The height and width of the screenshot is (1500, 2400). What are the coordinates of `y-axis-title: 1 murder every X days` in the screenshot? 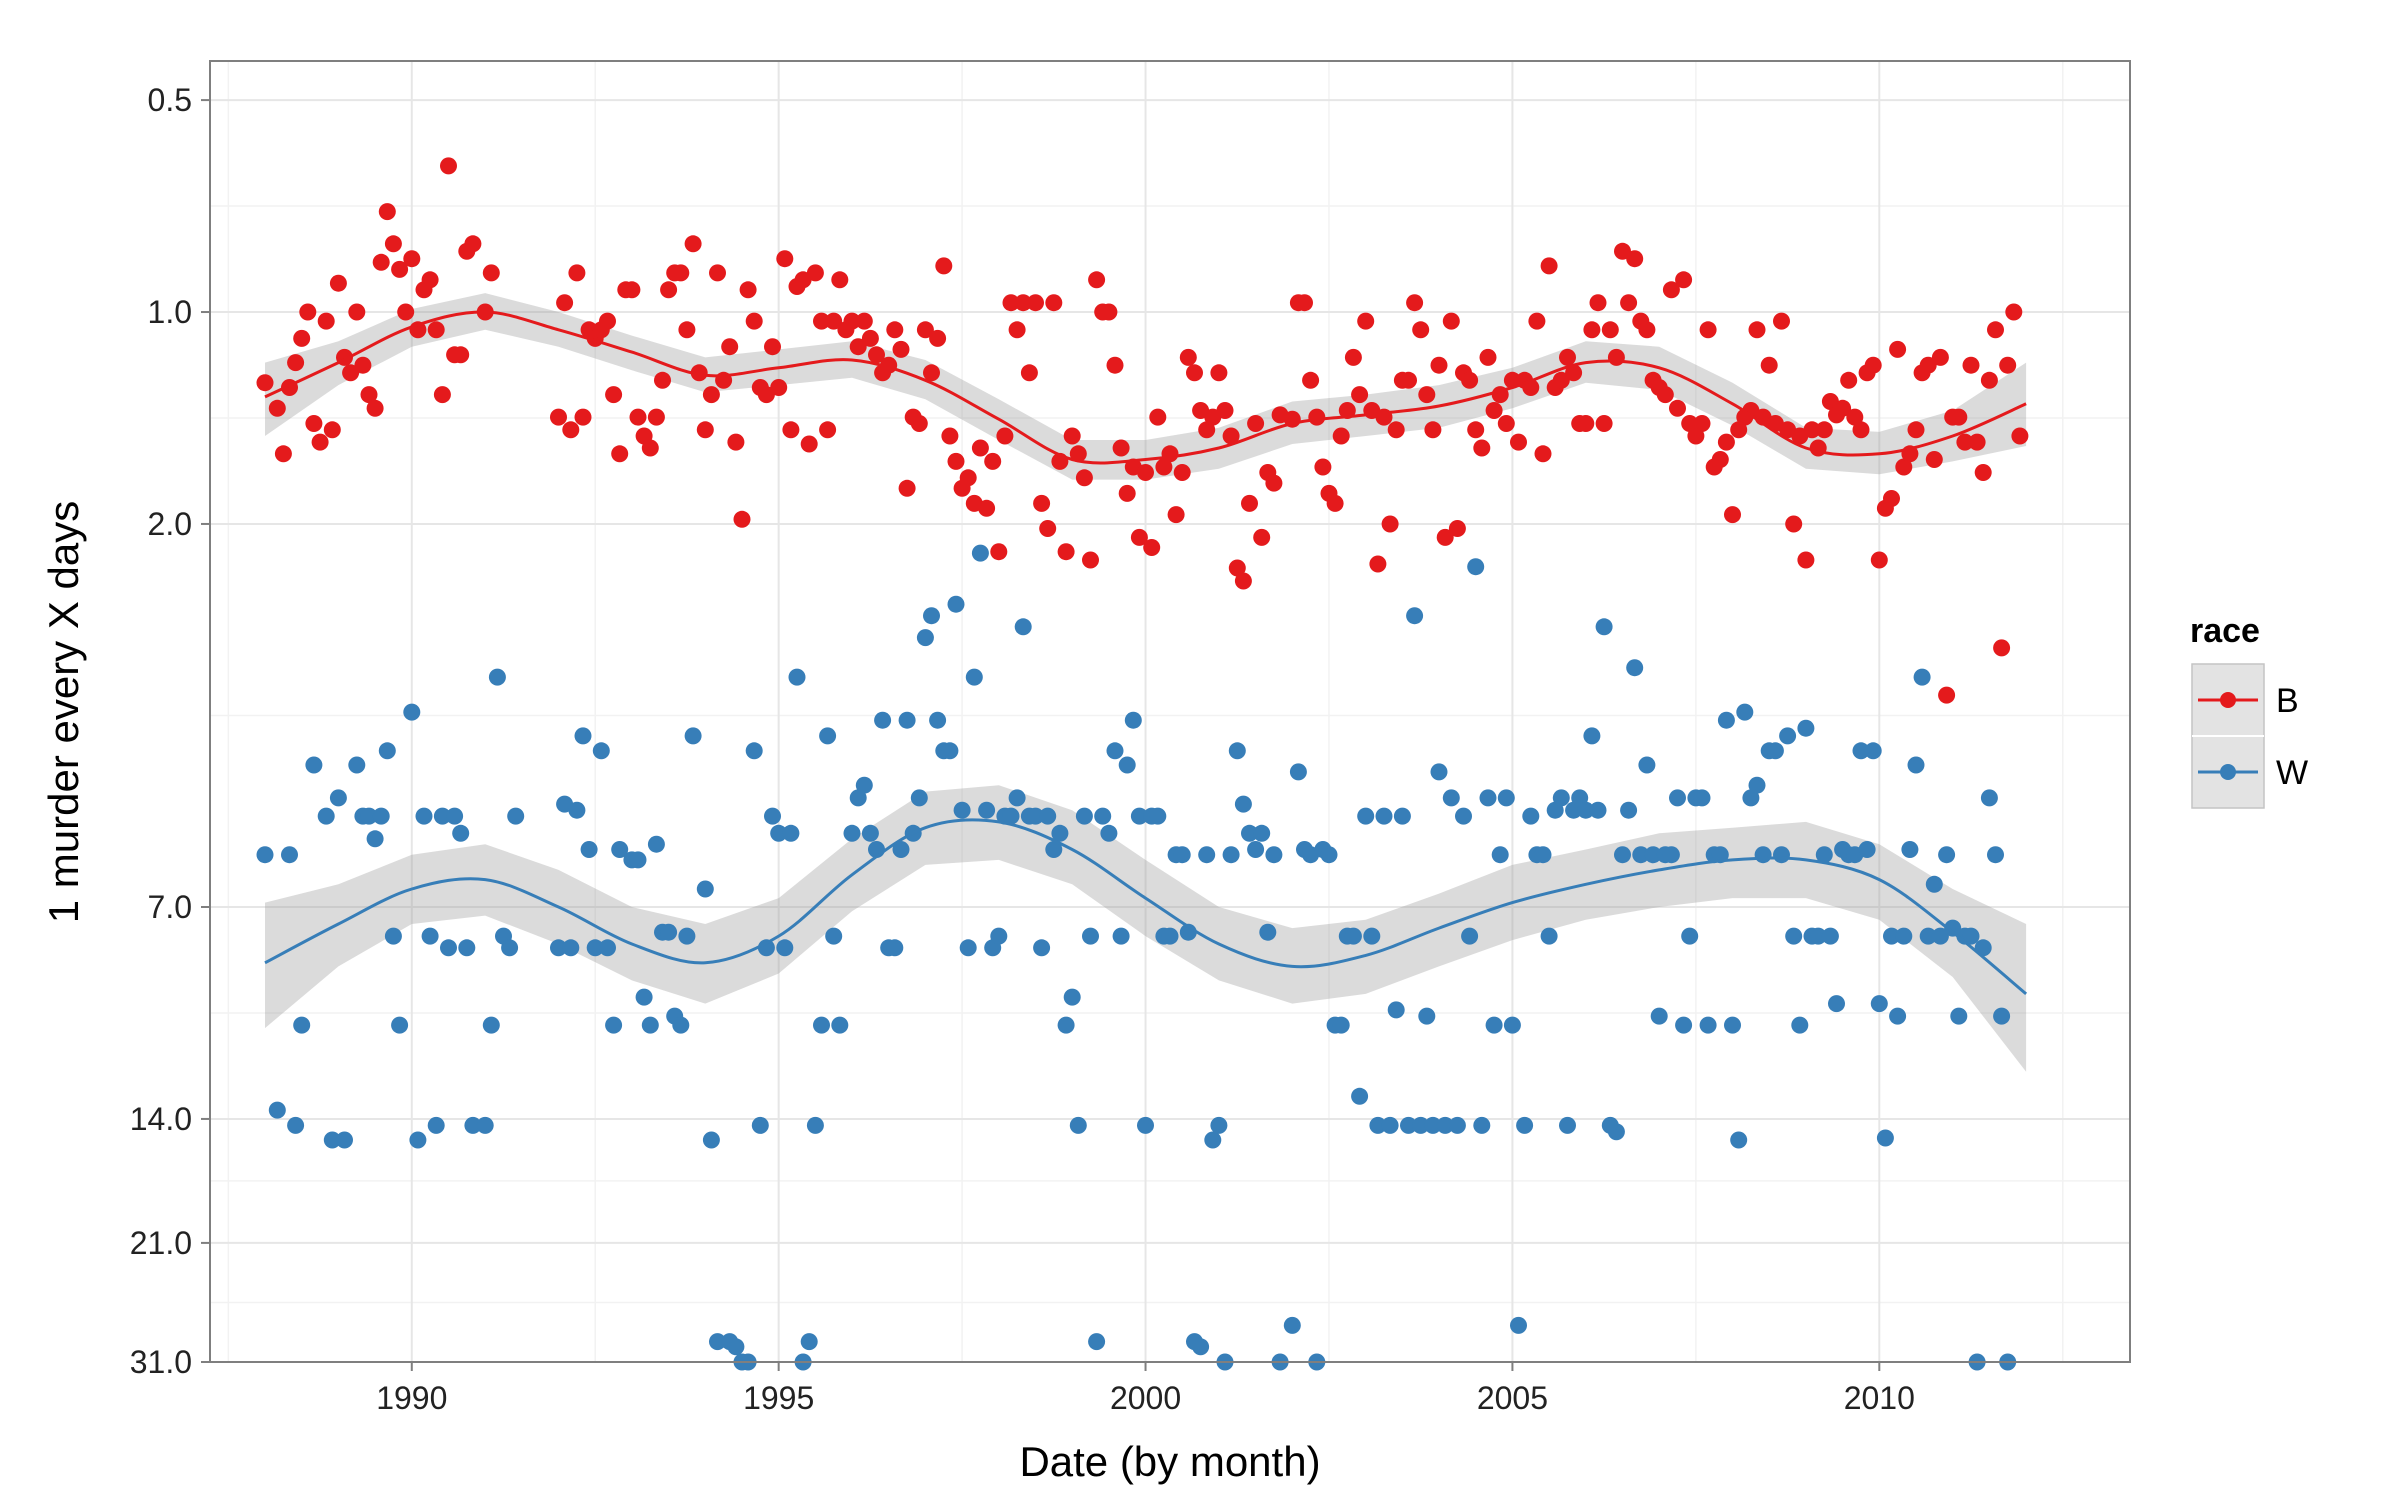 It's located at (63, 712).